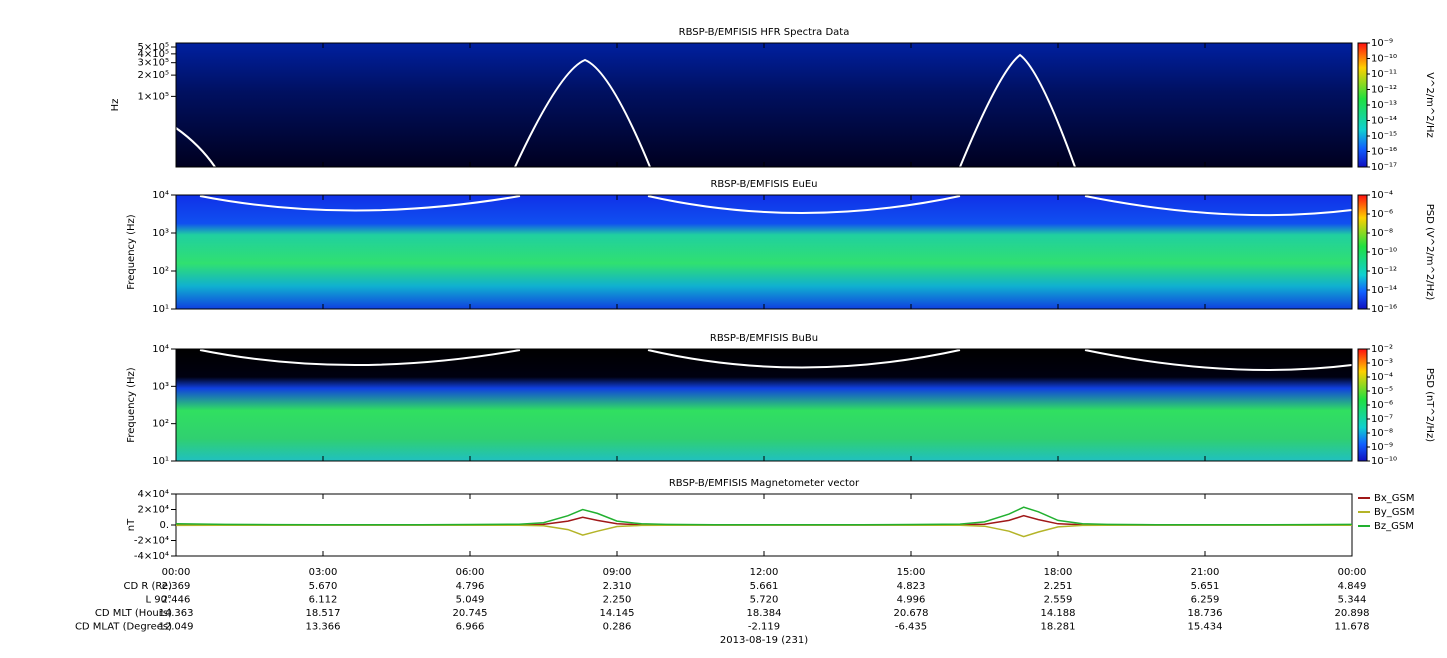 This screenshot has height=658, width=1447. Describe the element at coordinates (323, 627) in the screenshot. I see `ephemeris-value: 13.366` at that location.